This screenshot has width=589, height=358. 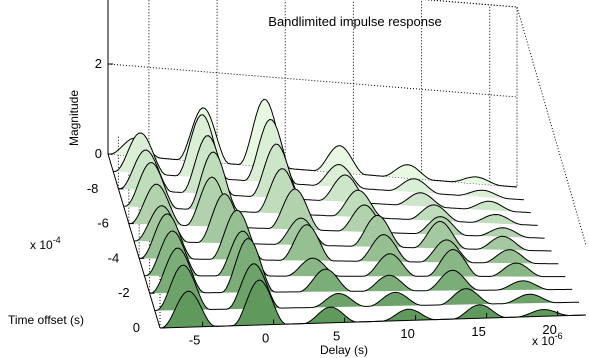 What do you see at coordinates (407, 333) in the screenshot?
I see `x-tick-label: 10` at bounding box center [407, 333].